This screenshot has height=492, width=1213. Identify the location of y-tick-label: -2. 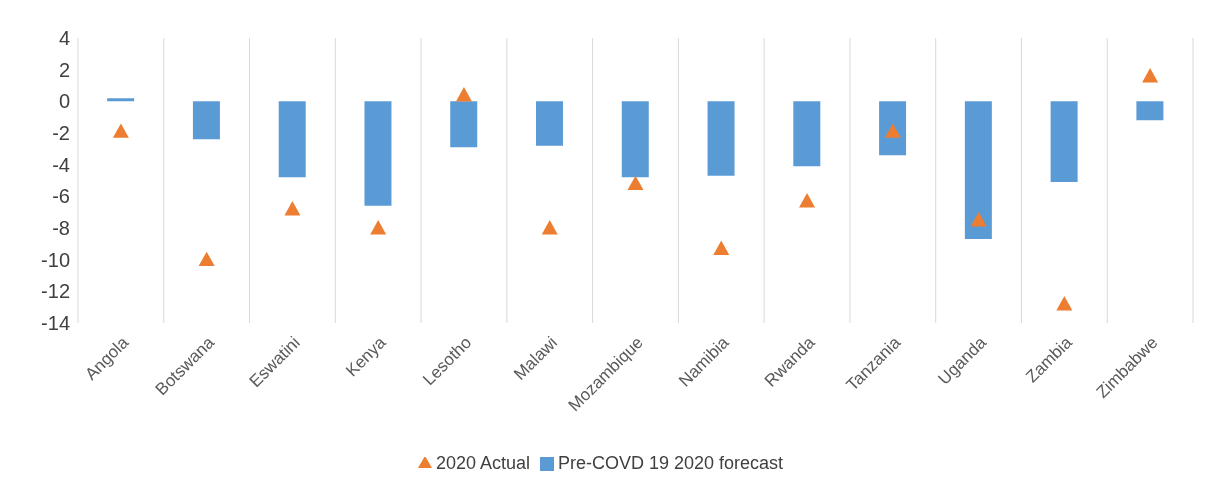
(61, 133).